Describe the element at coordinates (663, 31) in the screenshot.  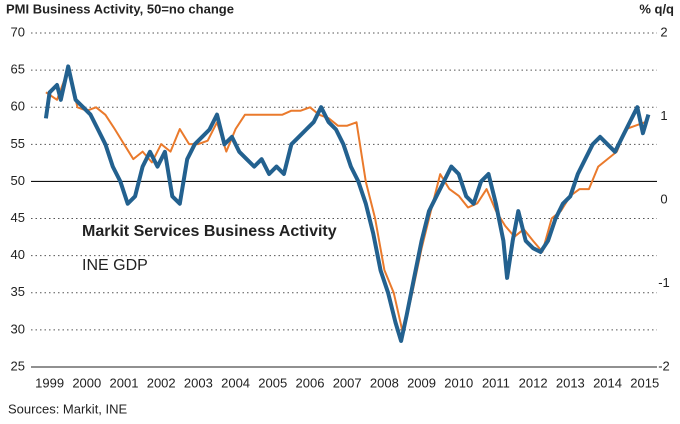
I see `y2-tick-label: 2` at that location.